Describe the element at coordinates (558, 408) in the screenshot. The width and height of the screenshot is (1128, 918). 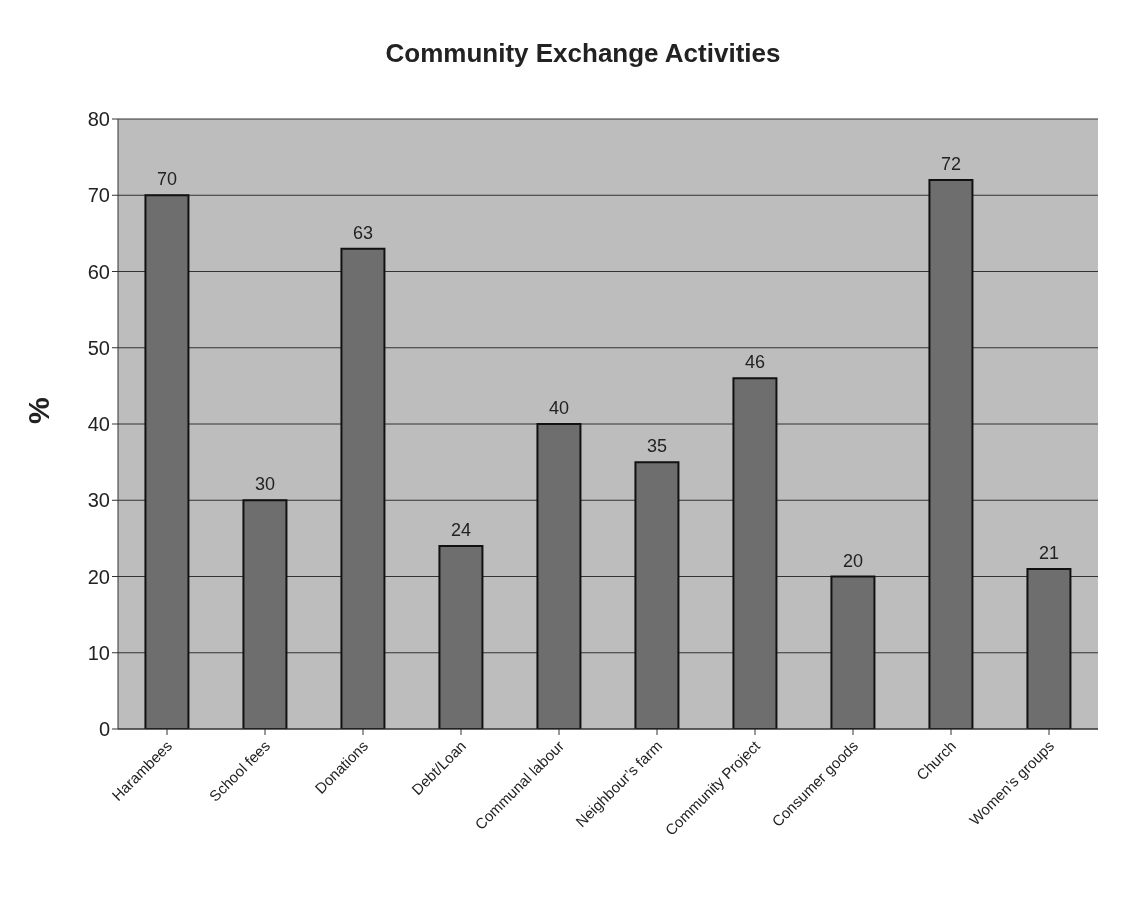
I see `data-label: 40` at that location.